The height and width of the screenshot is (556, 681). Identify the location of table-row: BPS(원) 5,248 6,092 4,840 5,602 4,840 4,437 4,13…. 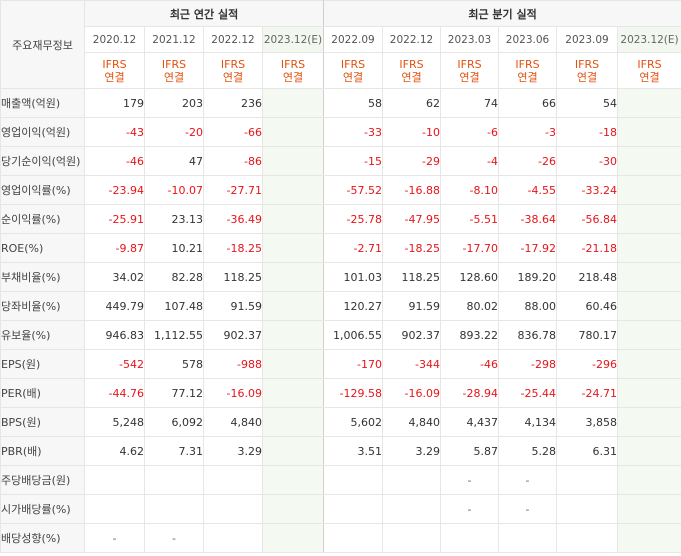
(340, 422).